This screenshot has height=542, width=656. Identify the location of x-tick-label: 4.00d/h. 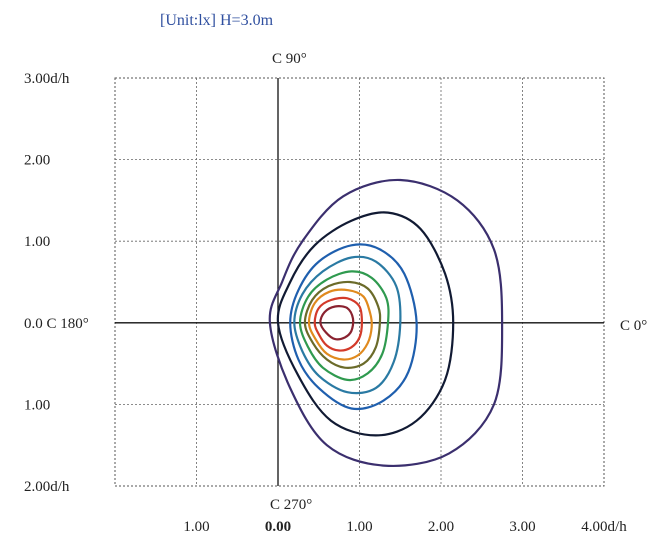
(604, 527).